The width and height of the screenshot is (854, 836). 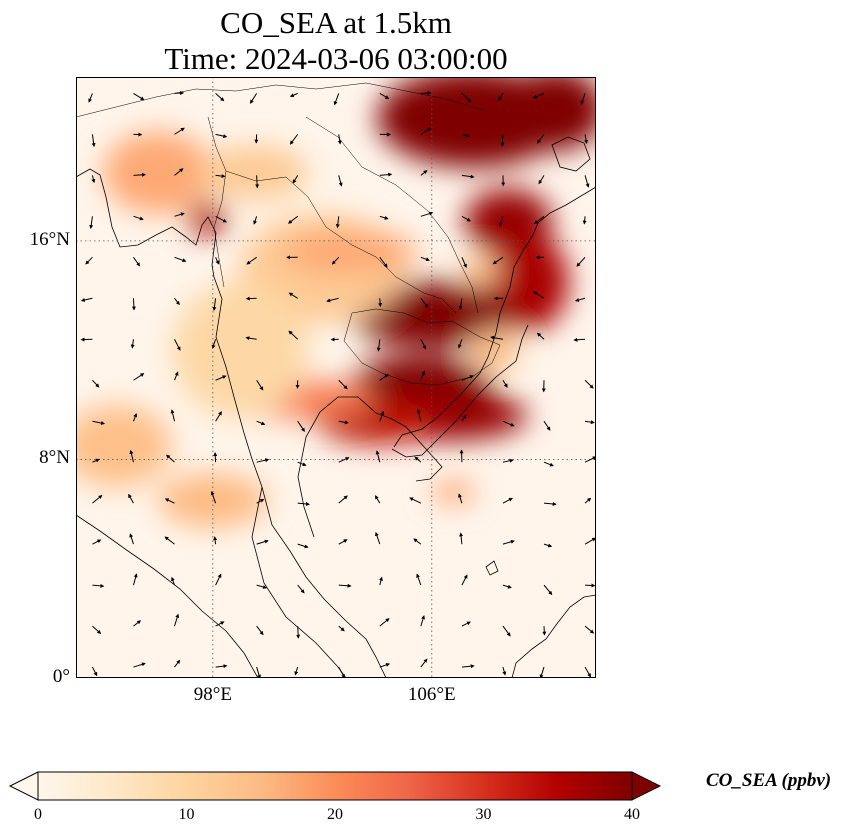 What do you see at coordinates (49, 239) in the screenshot?
I see `lat-tick-label: 16°N` at bounding box center [49, 239].